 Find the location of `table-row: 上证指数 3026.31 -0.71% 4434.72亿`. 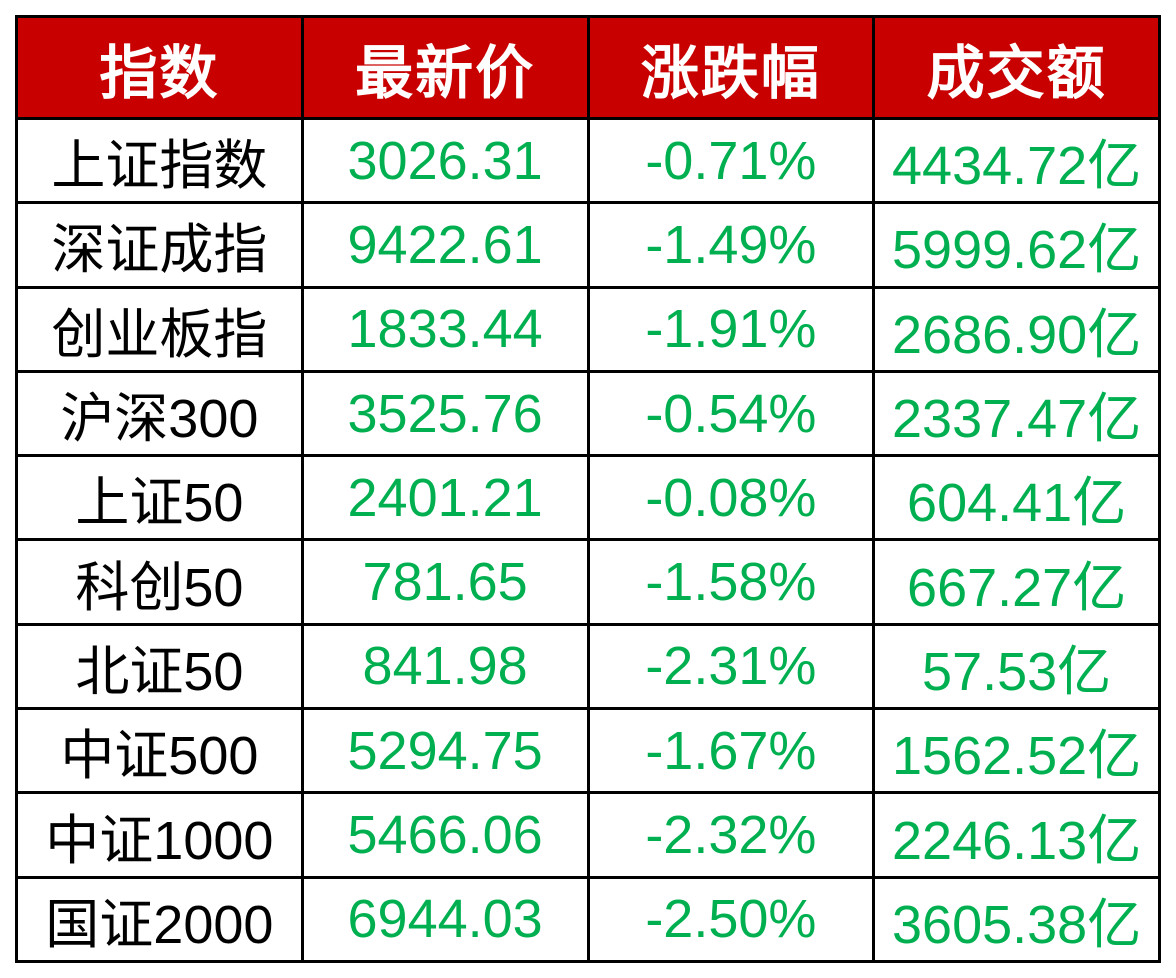

table-row: 上证指数 3026.31 -0.71% 4434.72亿 is located at coordinates (588, 160).